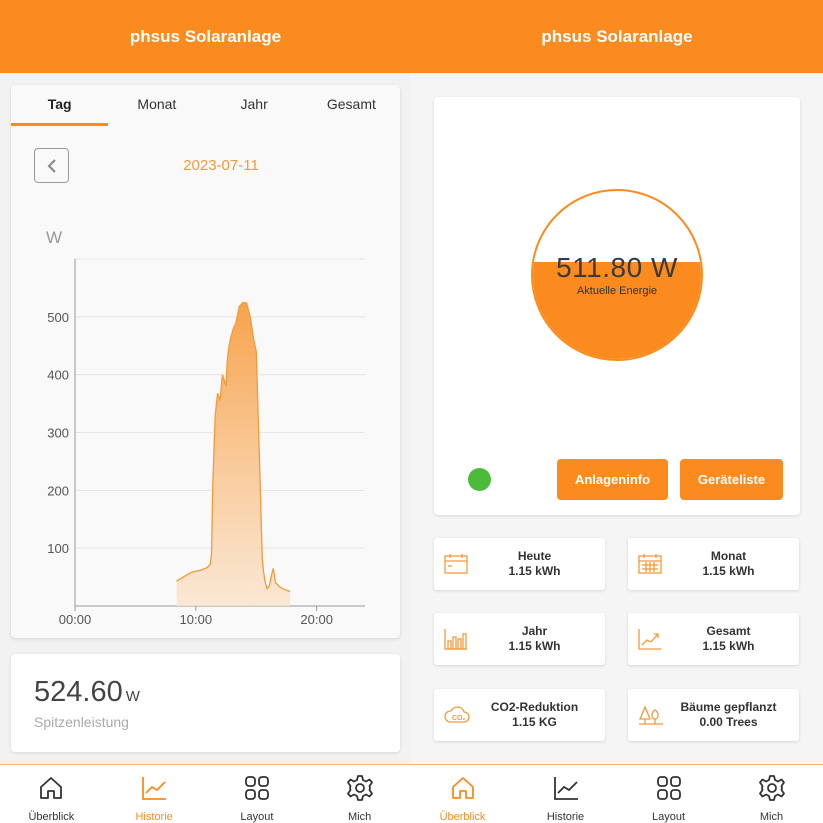 This screenshot has width=823, height=823. I want to click on calendar-day-icon, so click(456, 566).